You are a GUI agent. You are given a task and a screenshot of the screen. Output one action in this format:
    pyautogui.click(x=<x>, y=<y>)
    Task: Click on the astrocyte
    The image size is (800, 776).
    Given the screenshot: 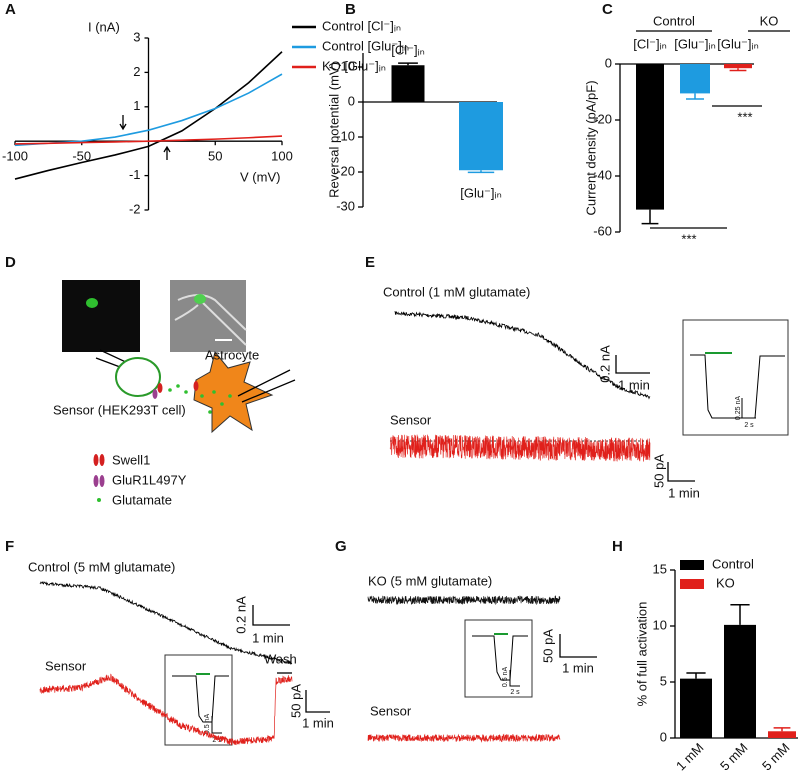 What is the action you would take?
    pyautogui.click(x=233, y=392)
    